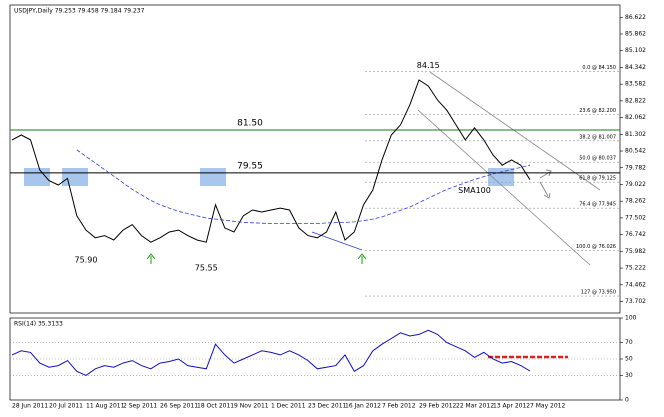 The width and height of the screenshot is (664, 417). I want to click on rsi-tick-label: 30, so click(629, 375).